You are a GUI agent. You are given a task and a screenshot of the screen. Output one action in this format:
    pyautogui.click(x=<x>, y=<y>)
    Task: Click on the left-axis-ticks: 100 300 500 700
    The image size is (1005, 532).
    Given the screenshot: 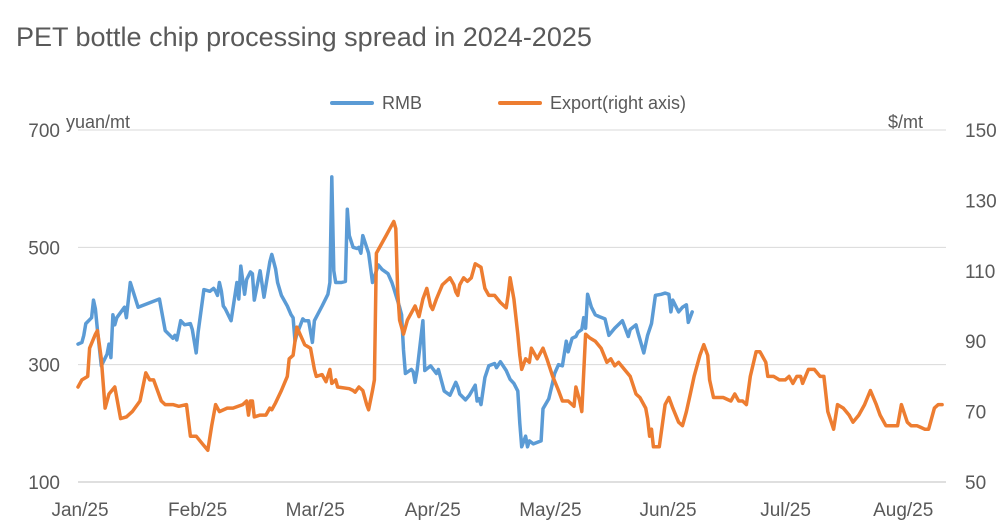 What is the action you would take?
    pyautogui.click(x=44, y=307)
    